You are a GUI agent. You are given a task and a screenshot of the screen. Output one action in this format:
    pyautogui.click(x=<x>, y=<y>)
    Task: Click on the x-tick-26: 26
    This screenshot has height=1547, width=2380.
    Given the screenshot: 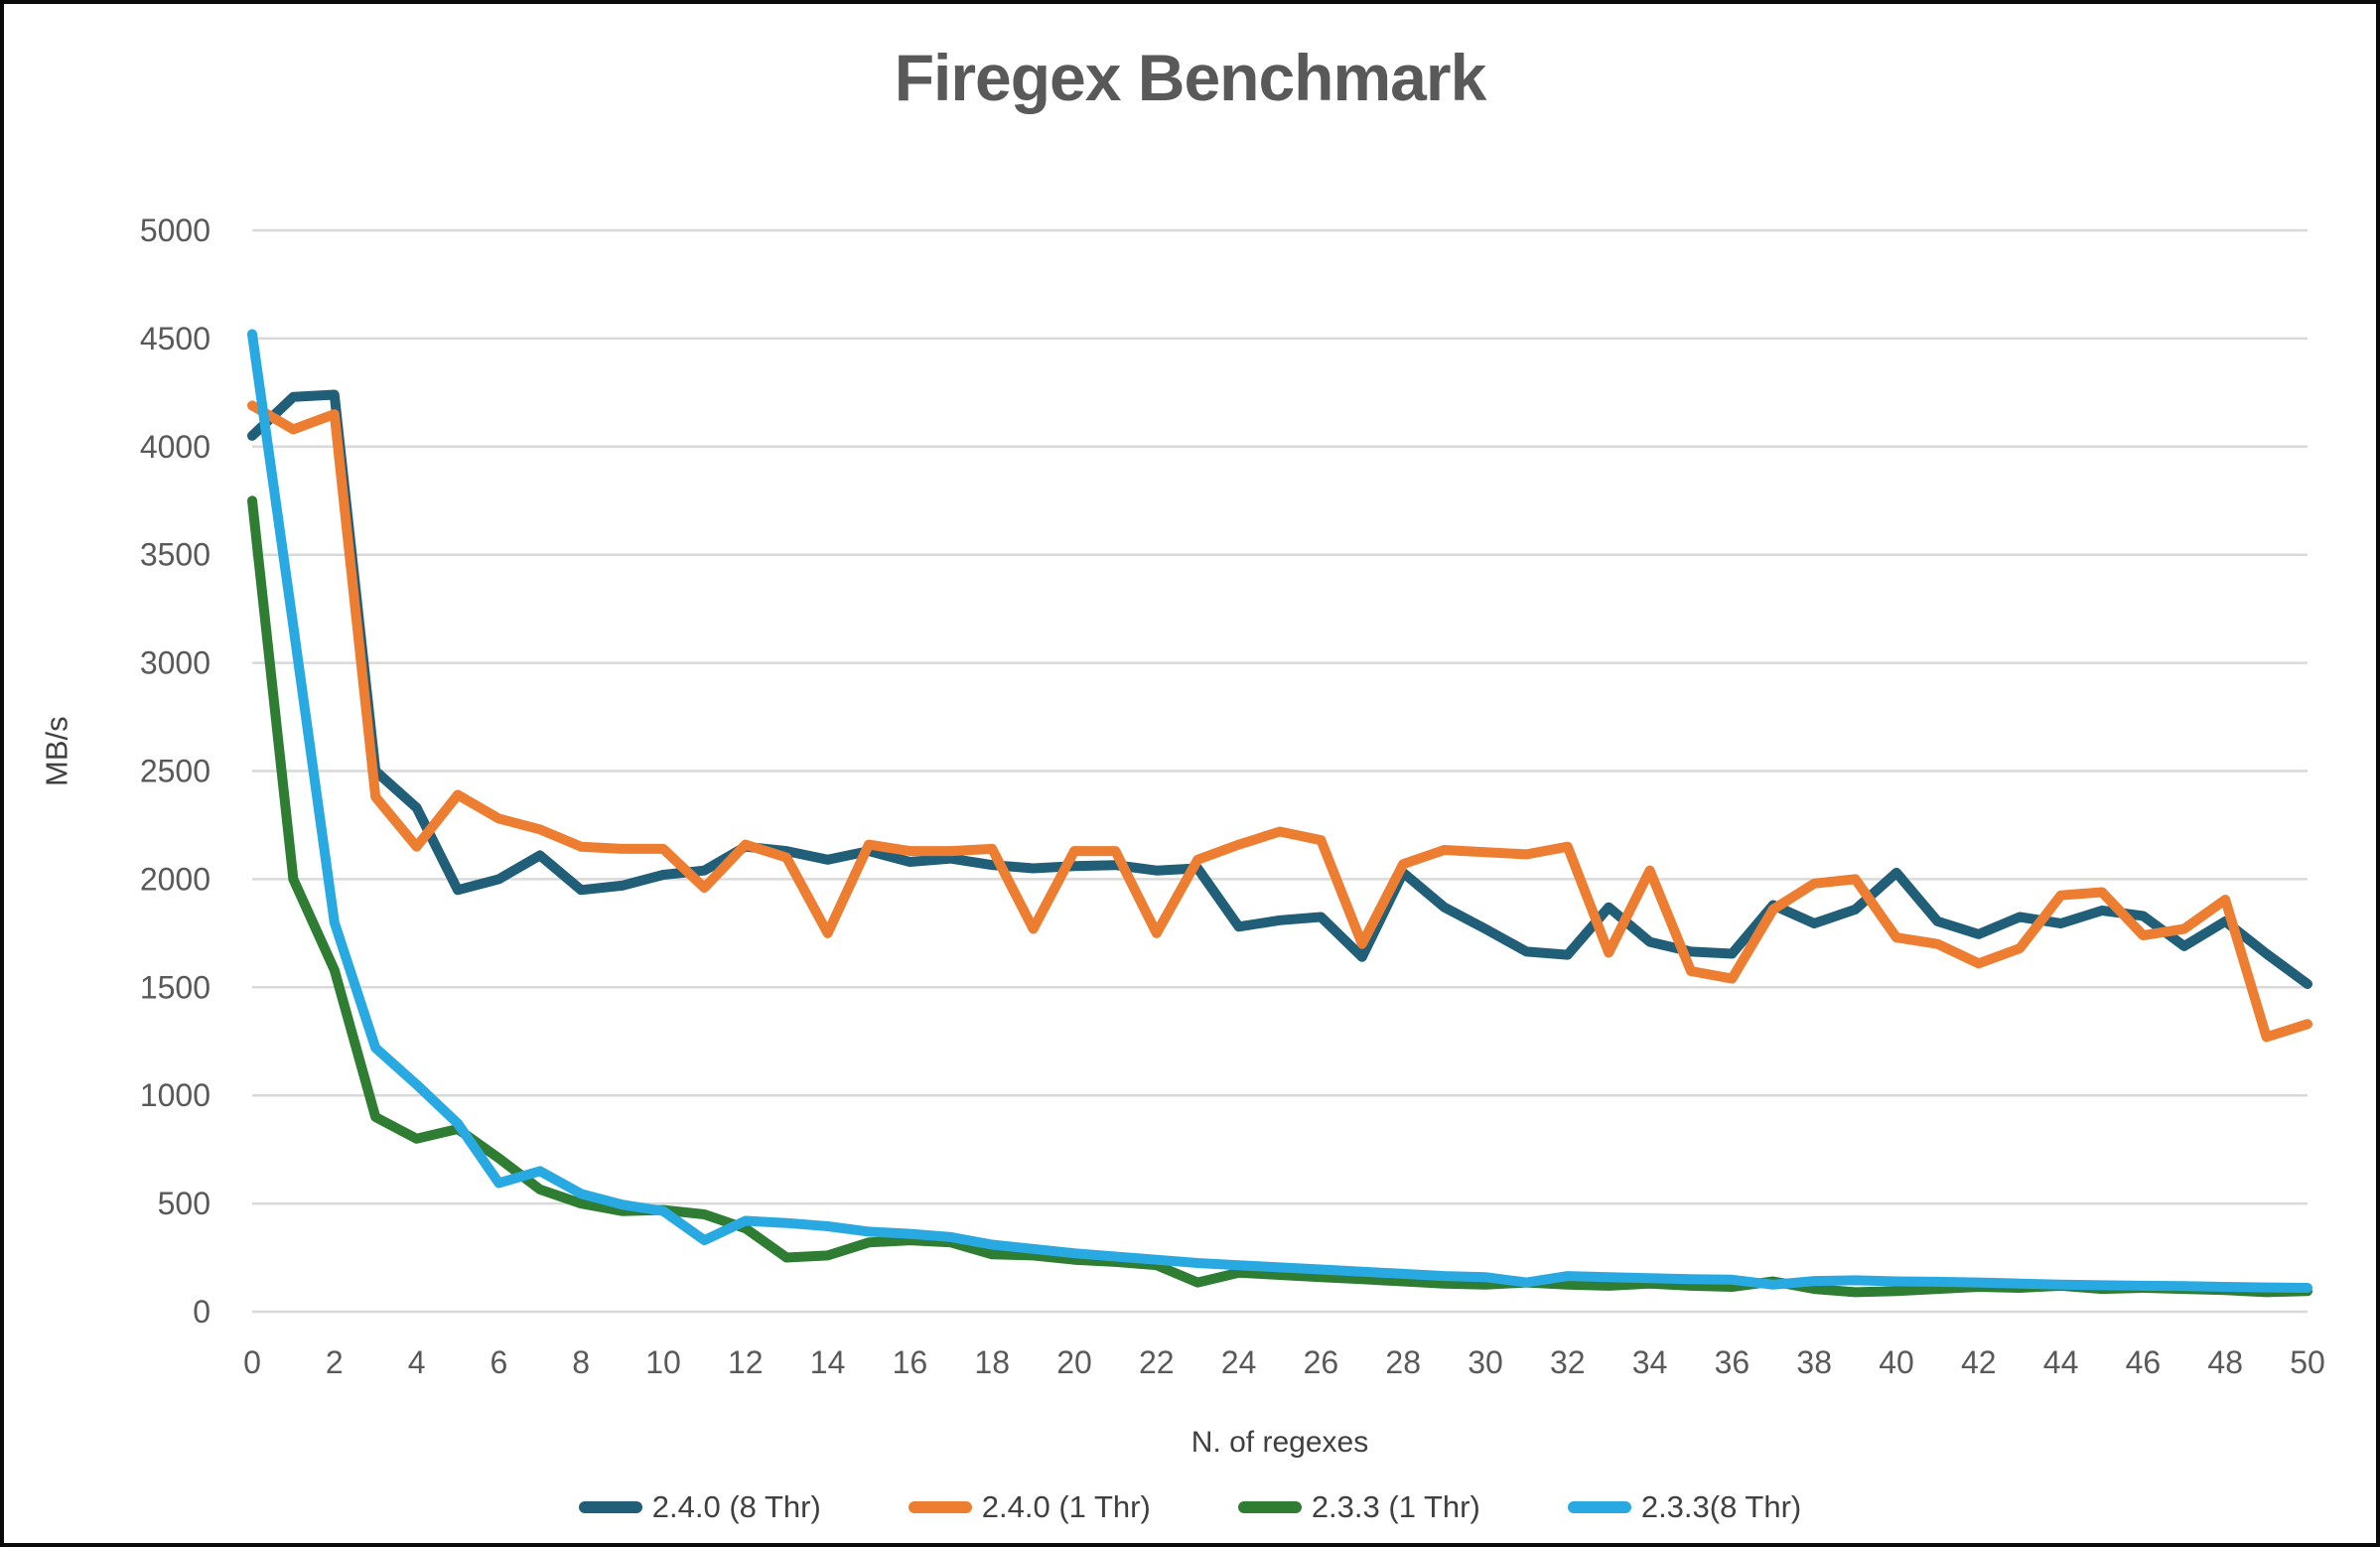 What is the action you would take?
    pyautogui.click(x=1321, y=1362)
    